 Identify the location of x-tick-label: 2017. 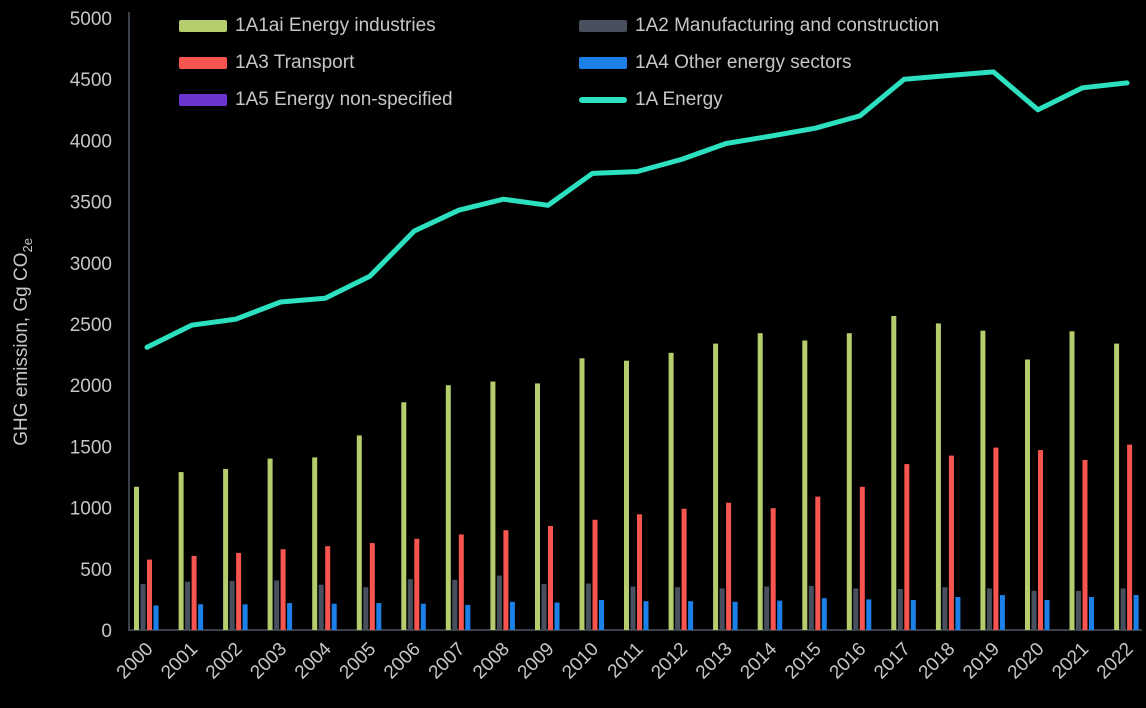
(892, 661).